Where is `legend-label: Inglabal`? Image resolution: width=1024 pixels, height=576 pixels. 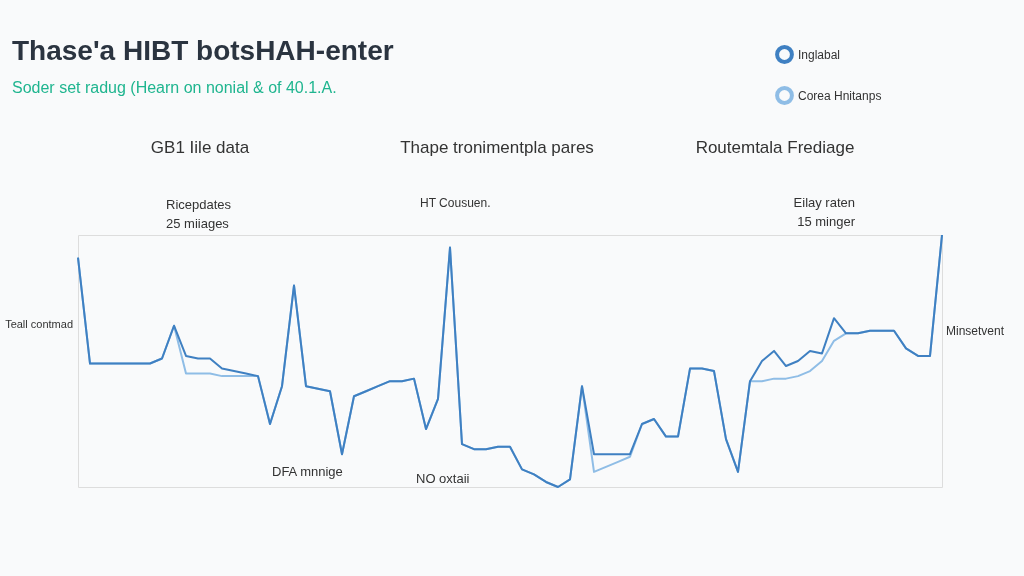
legend-label: Inglabal is located at coordinates (819, 54).